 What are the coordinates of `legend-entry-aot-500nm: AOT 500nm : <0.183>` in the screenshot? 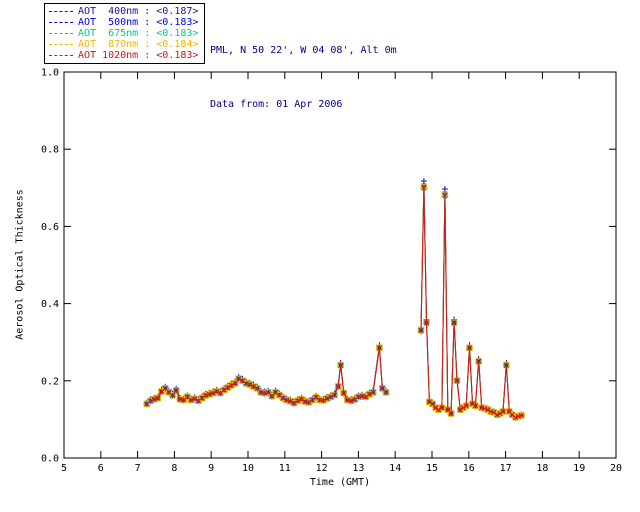 It's located at (123, 22).